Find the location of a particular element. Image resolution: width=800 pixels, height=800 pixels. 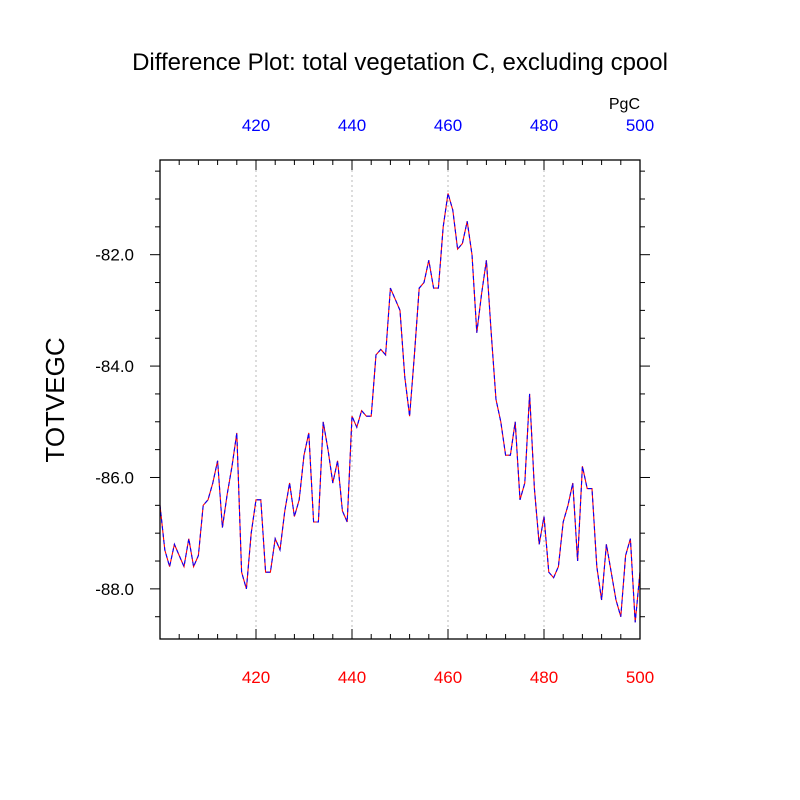

top-x-tick-labels: 420 440 460 480 500 is located at coordinates (448, 125).